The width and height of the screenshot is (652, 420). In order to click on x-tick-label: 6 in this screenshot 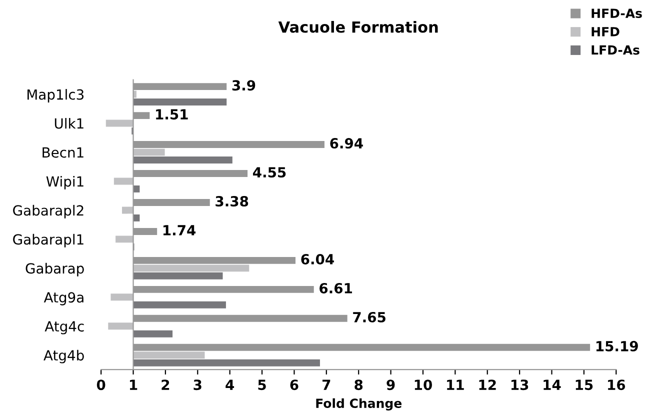, I will do `click(294, 385)`.